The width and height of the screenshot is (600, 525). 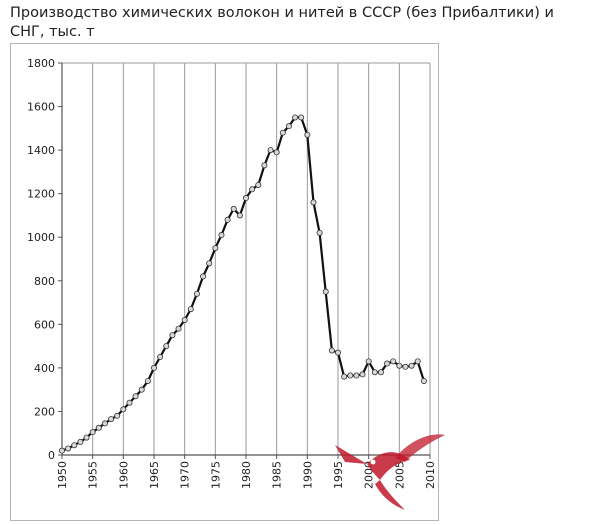 What do you see at coordinates (277, 475) in the screenshot?
I see `x-tick-label: 1985` at bounding box center [277, 475].